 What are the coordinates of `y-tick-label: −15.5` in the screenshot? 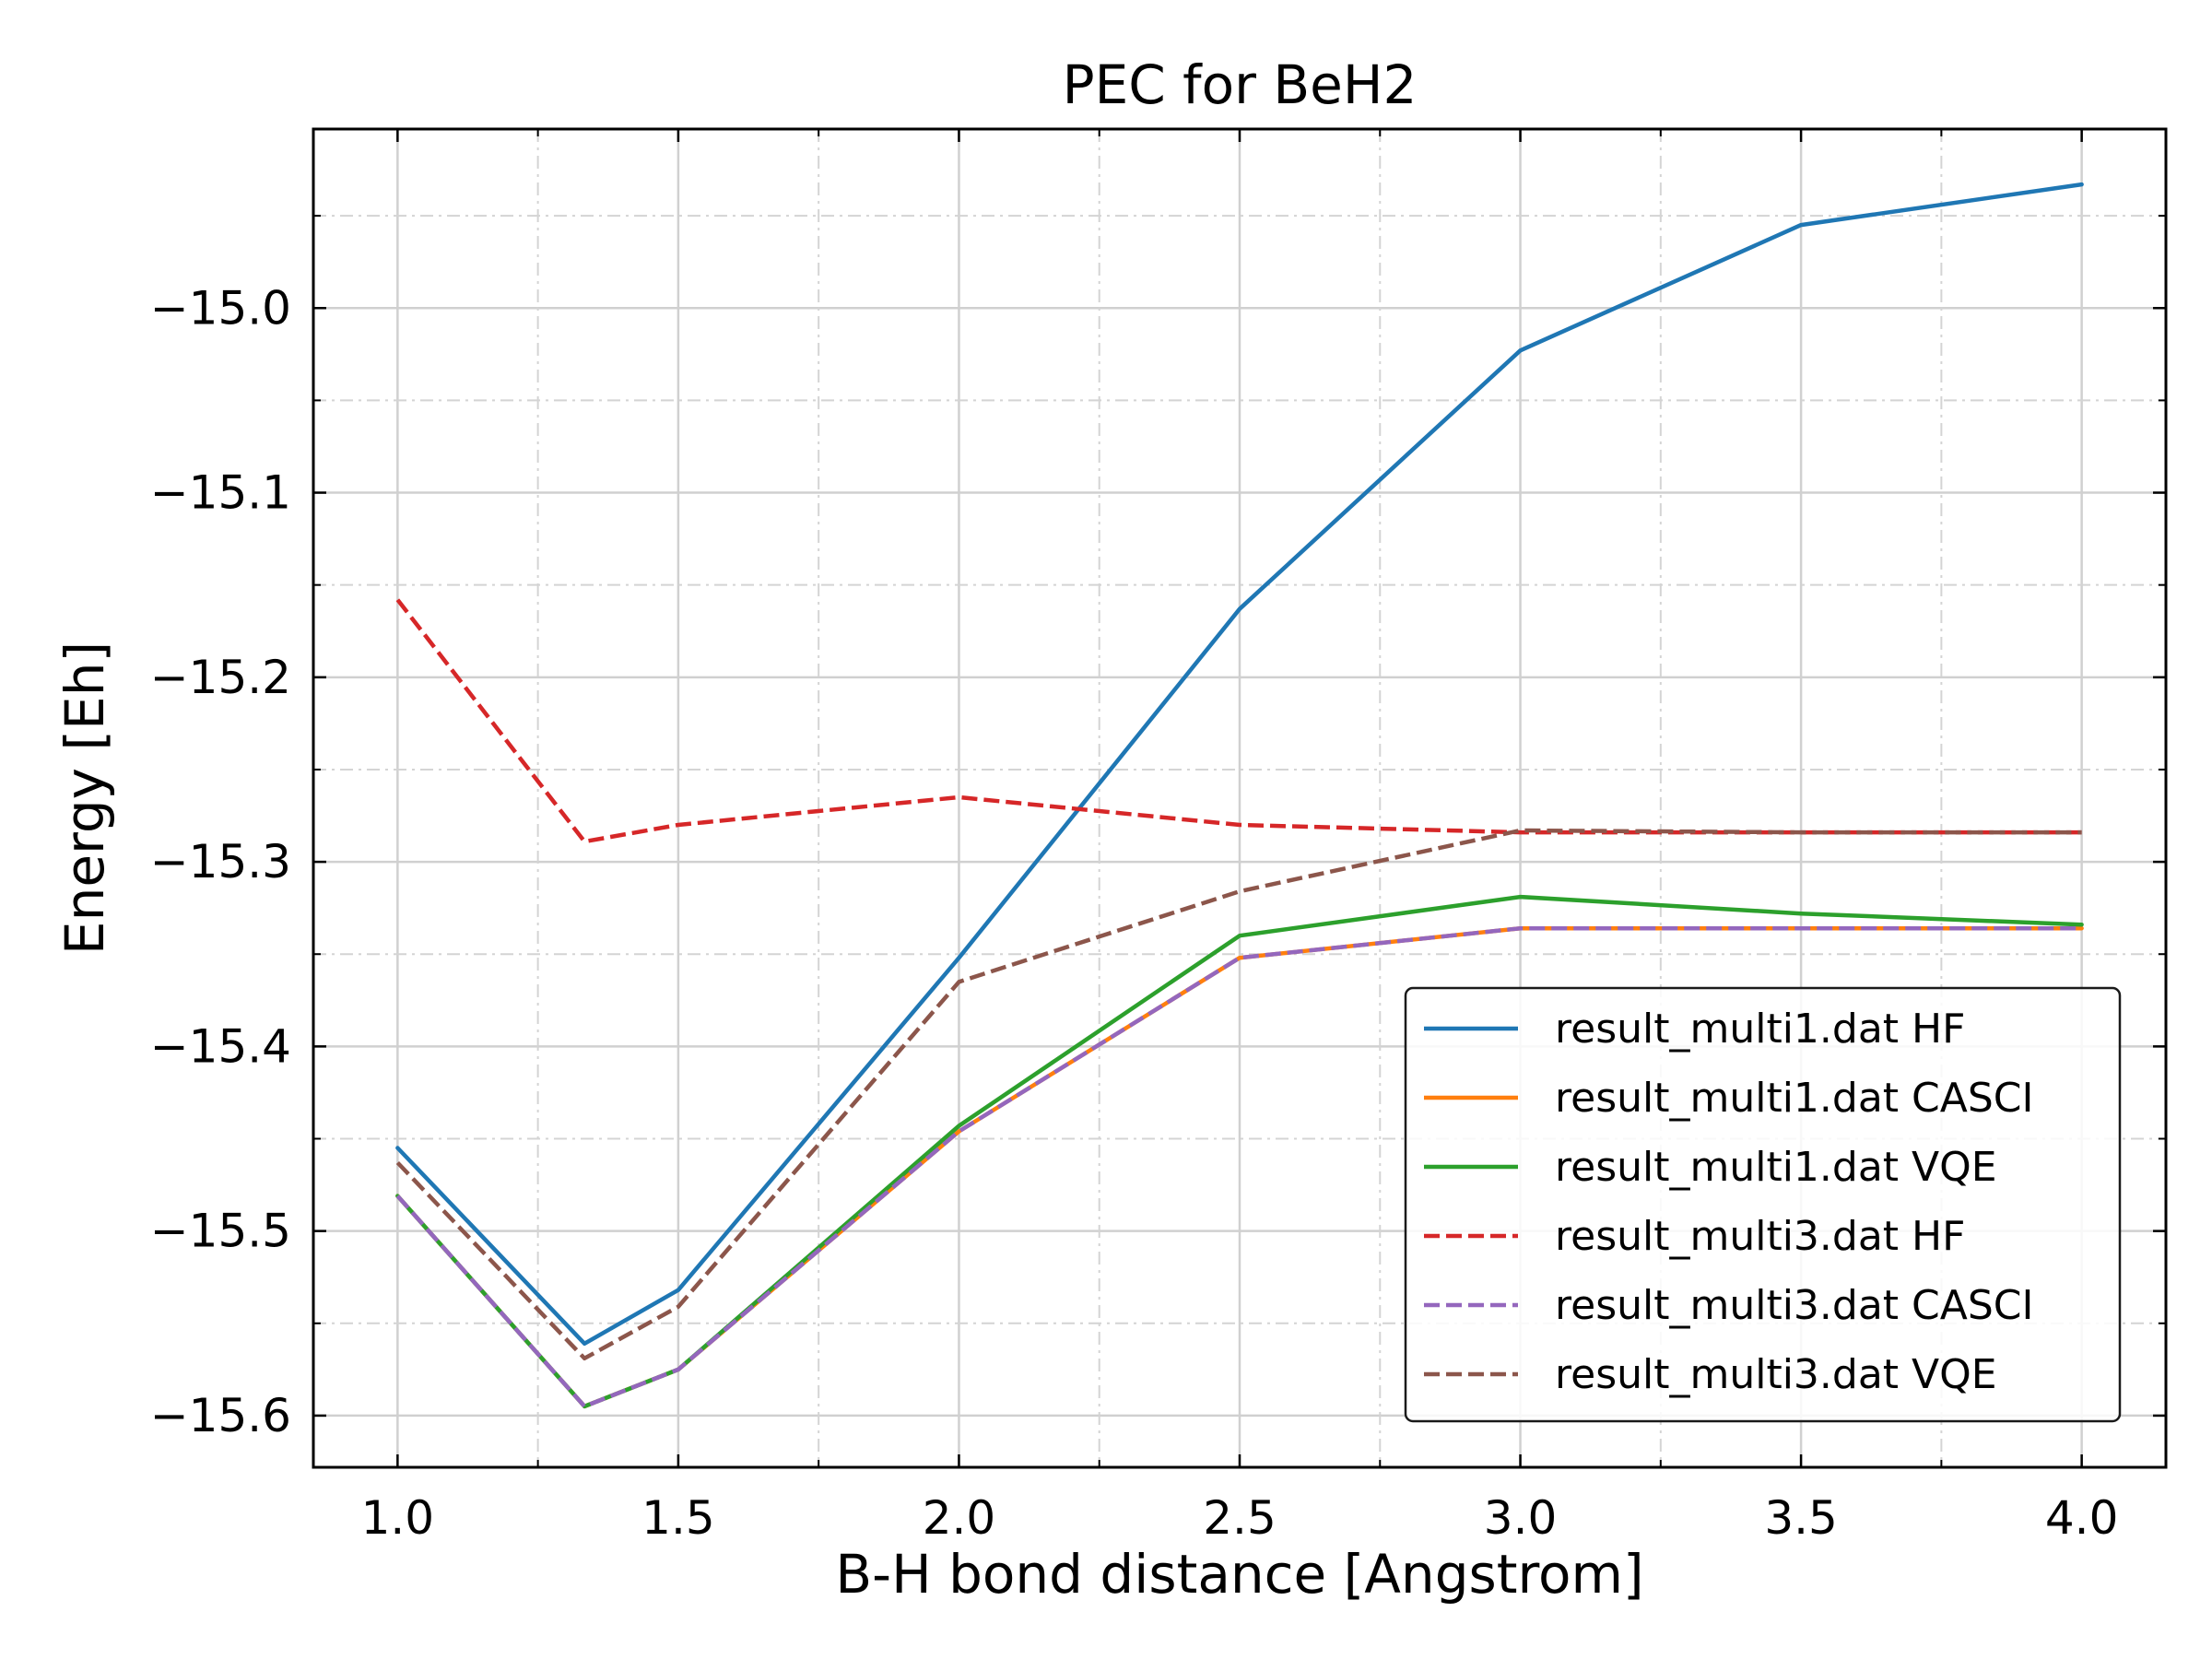 It's located at (220, 1231).